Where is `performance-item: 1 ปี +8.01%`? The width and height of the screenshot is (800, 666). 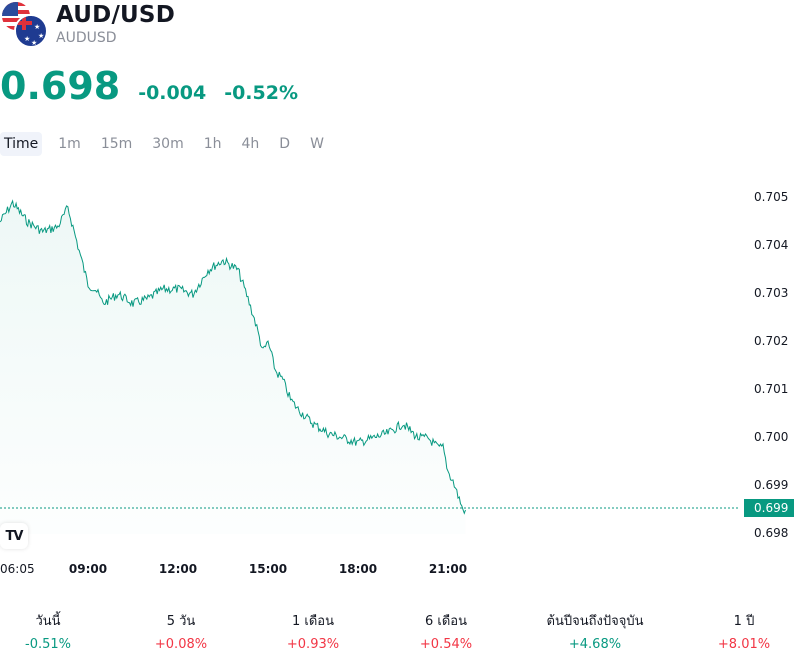 performance-item: 1 ปี +8.01% is located at coordinates (744, 635).